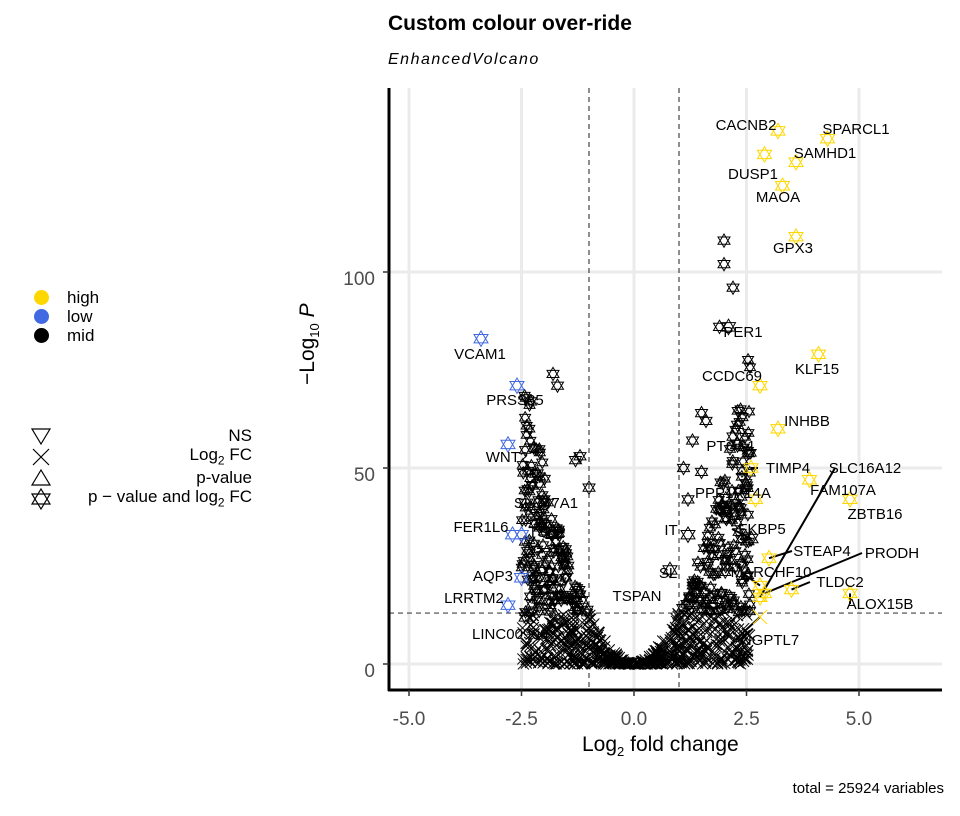 The width and height of the screenshot is (960, 816). What do you see at coordinates (508, 444) in the screenshot?
I see `point-wnt2` at bounding box center [508, 444].